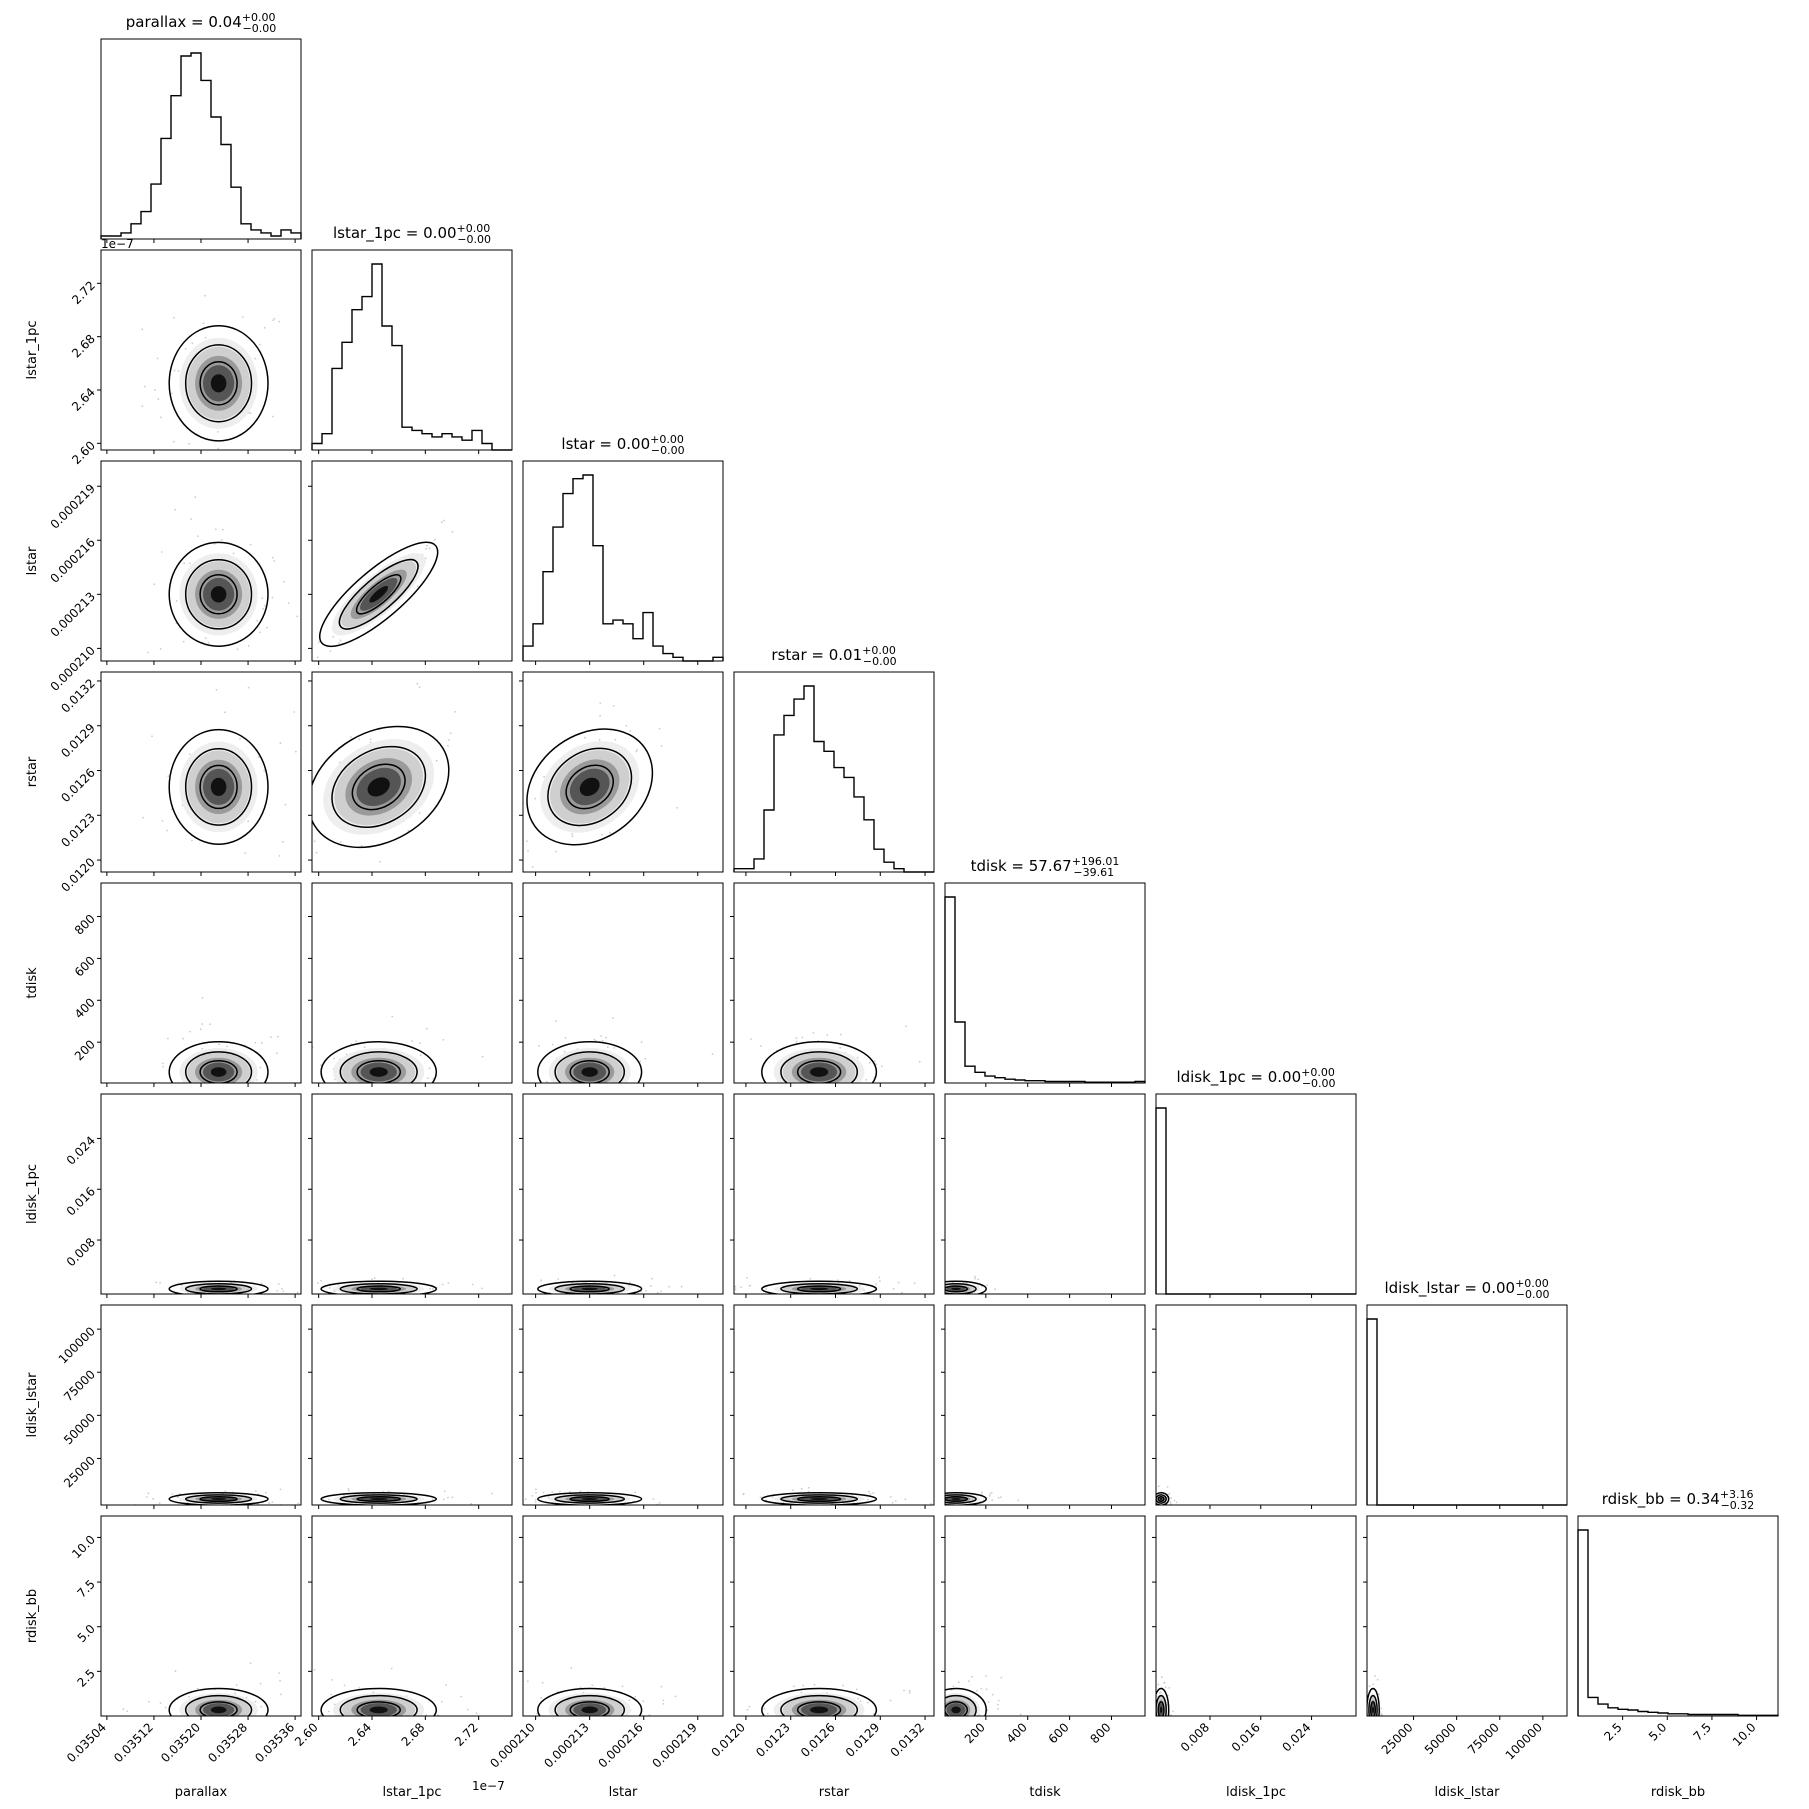 Image resolution: width=1809 pixels, height=1809 pixels. I want to click on panel-rstar-lstar, so click(621, 773).